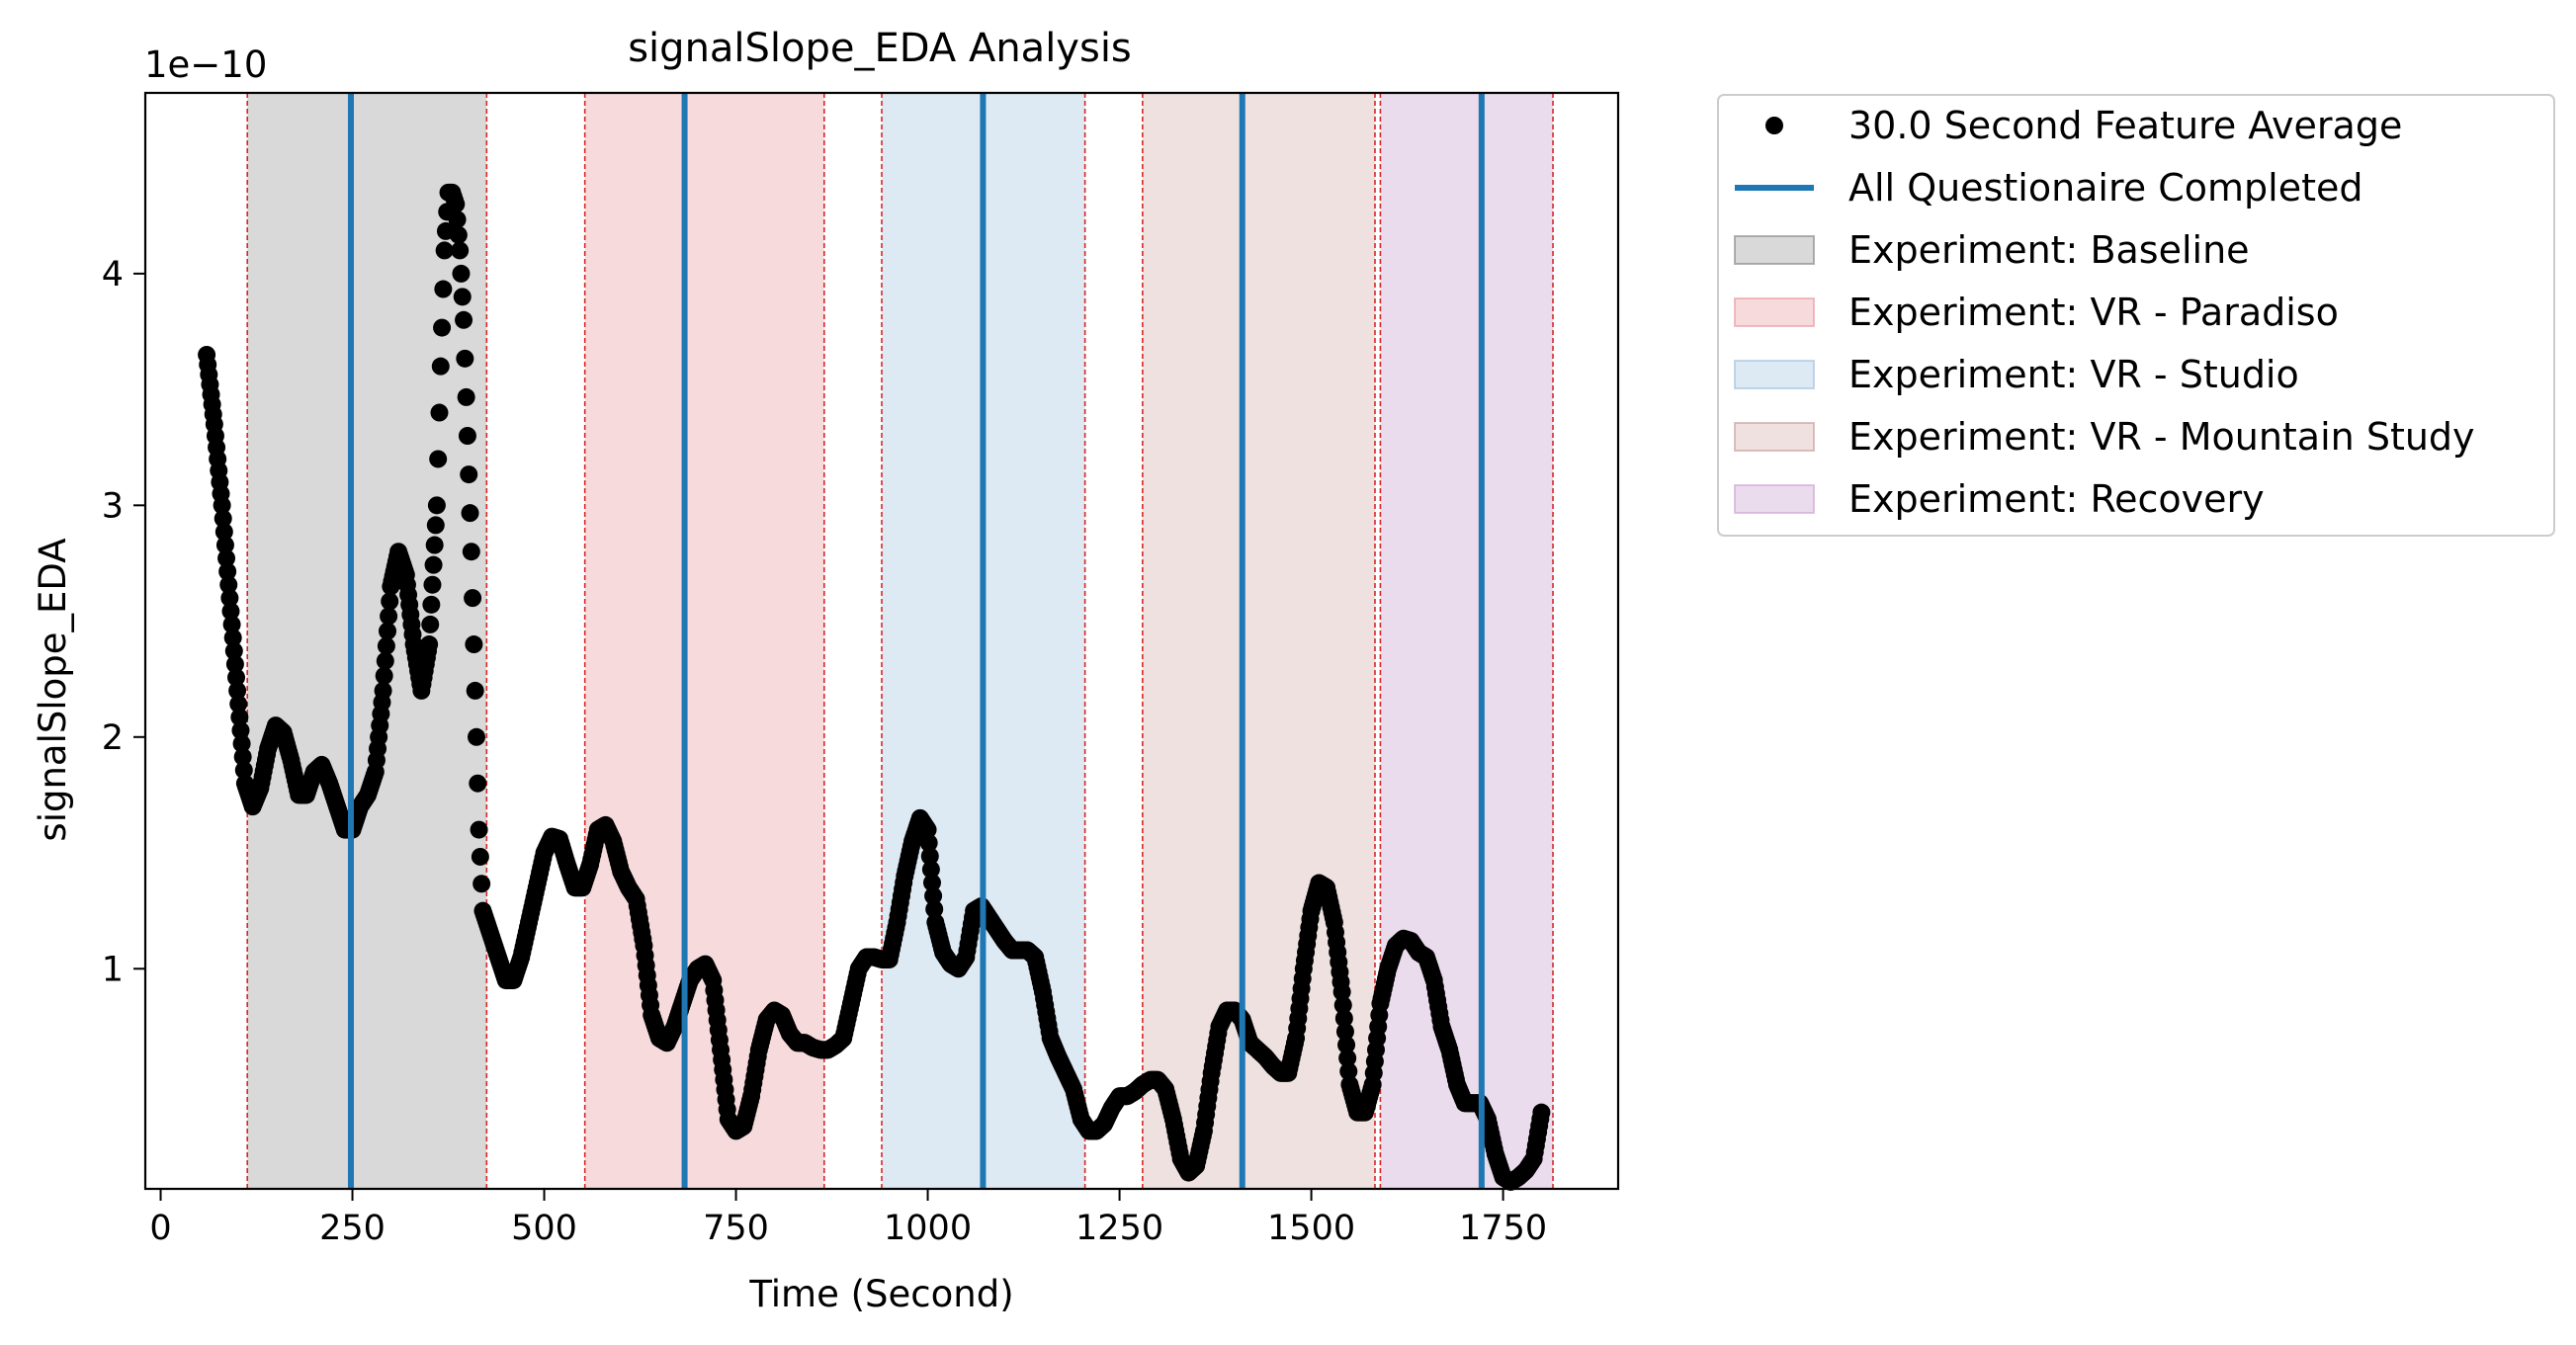  What do you see at coordinates (880, 1294) in the screenshot?
I see `x-axis-label: Time (Second)` at bounding box center [880, 1294].